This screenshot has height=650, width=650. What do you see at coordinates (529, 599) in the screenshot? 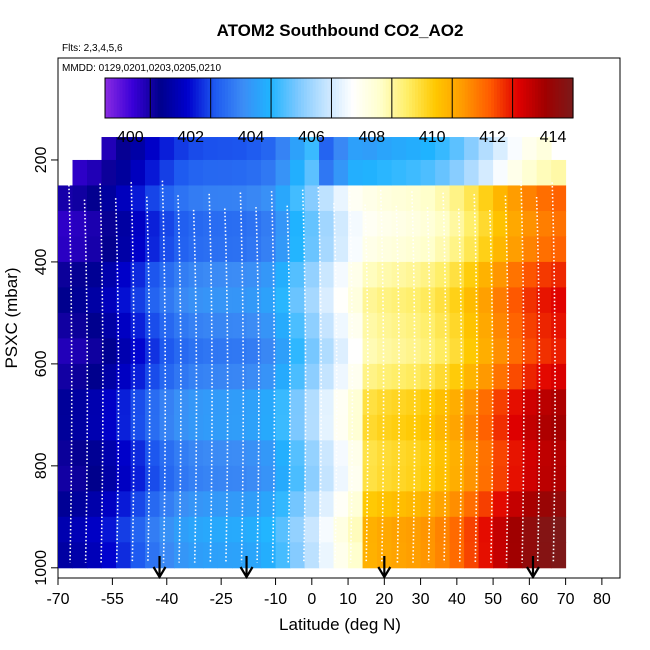
I see `x-tick-label: 60` at bounding box center [529, 599].